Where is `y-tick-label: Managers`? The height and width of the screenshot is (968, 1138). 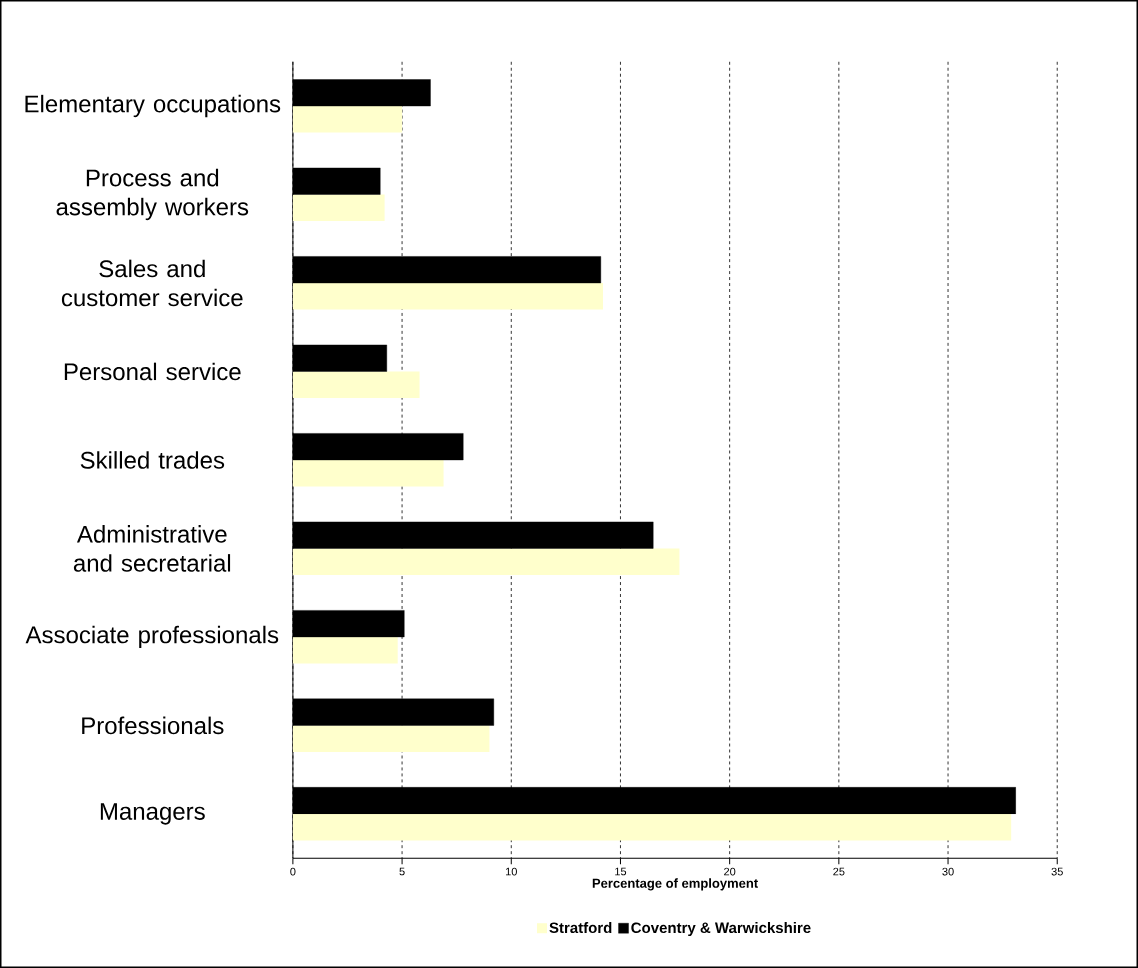
y-tick-label: Managers is located at coordinates (152, 814).